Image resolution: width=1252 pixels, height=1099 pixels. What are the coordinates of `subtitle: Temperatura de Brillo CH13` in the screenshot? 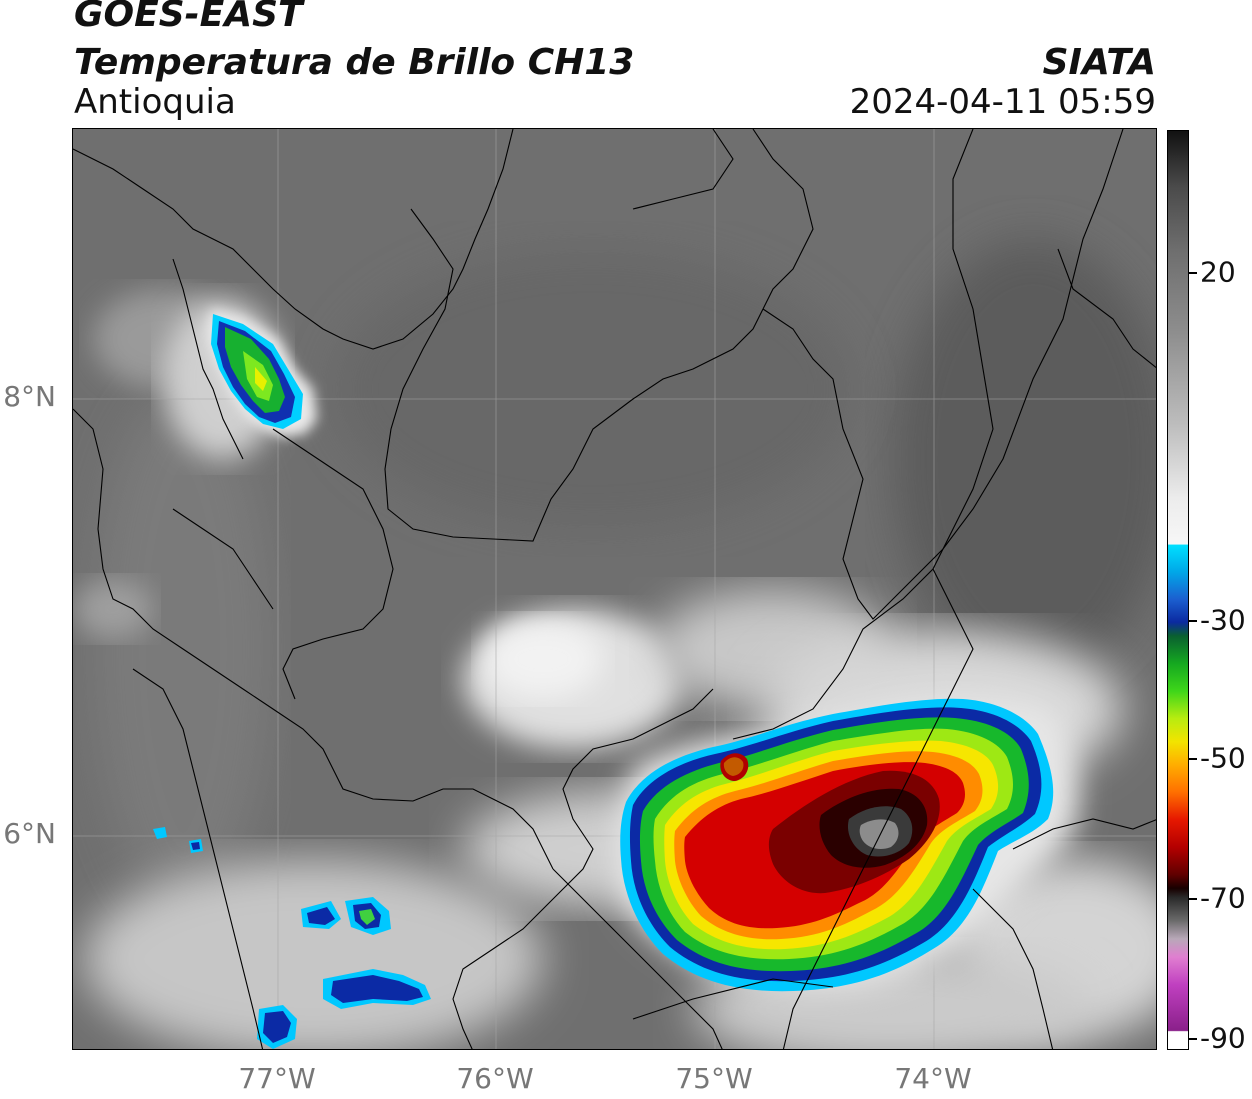 It's located at (354, 62).